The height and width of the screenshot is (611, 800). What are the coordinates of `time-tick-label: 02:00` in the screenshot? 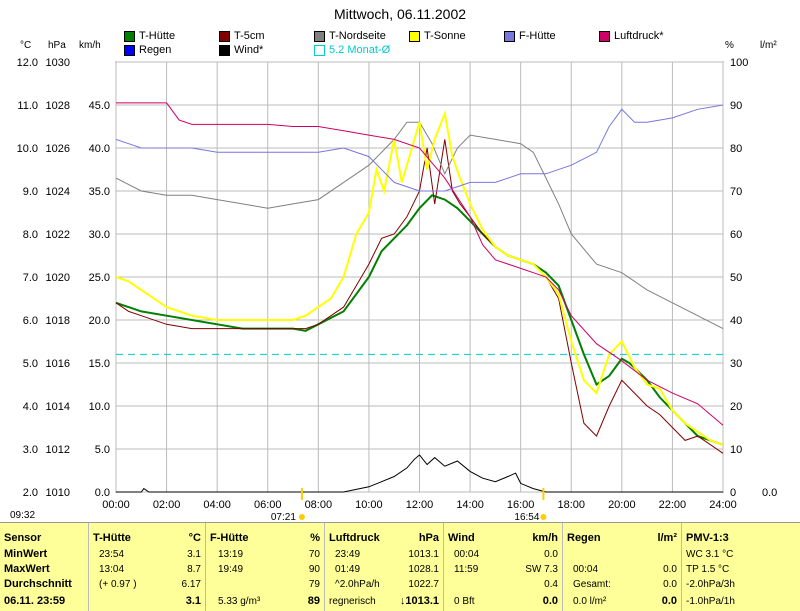 It's located at (167, 505).